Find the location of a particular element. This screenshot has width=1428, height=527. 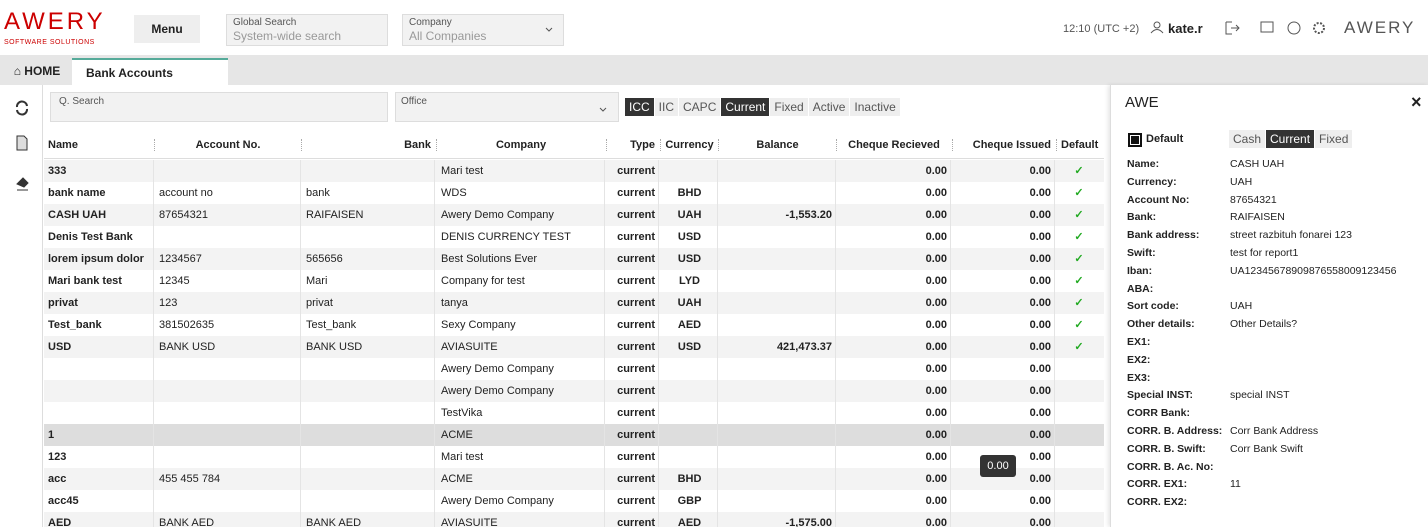

column-header: Company is located at coordinates (521, 145).